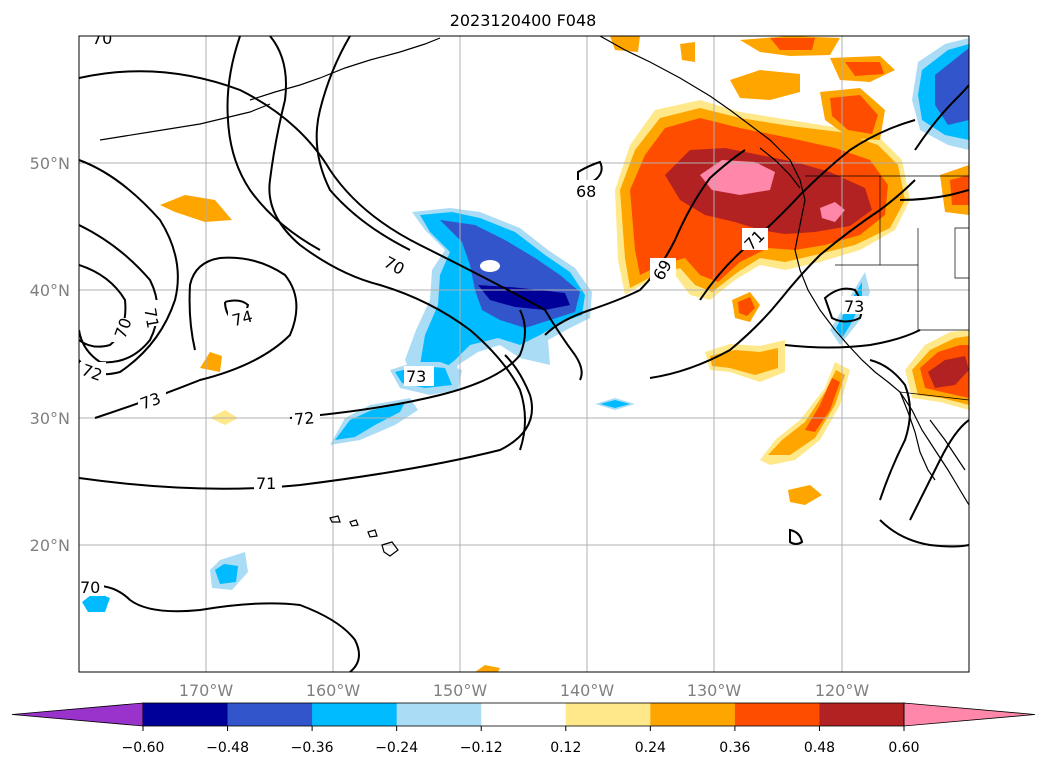 This screenshot has height=765, width=1047. Describe the element at coordinates (792, 44) in the screenshot. I see `positive-anomaly-top-red` at that location.